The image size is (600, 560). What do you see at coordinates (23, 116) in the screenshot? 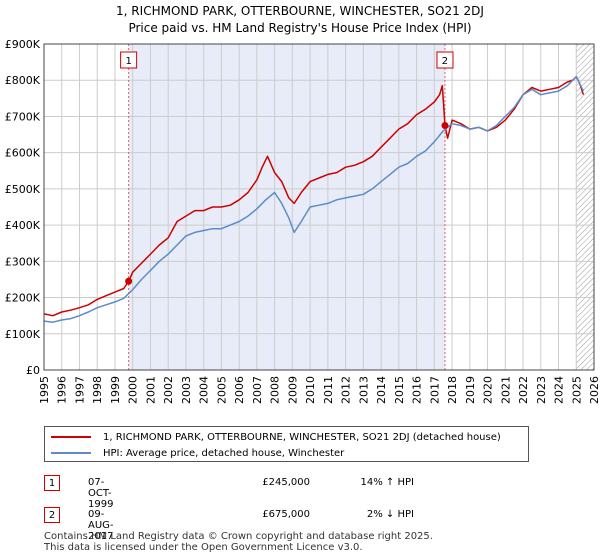
I see `y-tick-label: £700K` at bounding box center [23, 116].